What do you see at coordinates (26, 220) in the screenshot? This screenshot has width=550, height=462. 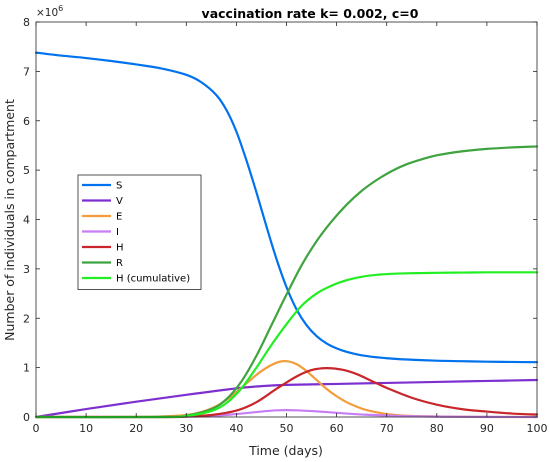 I see `y-tick-label: 4` at bounding box center [26, 220].